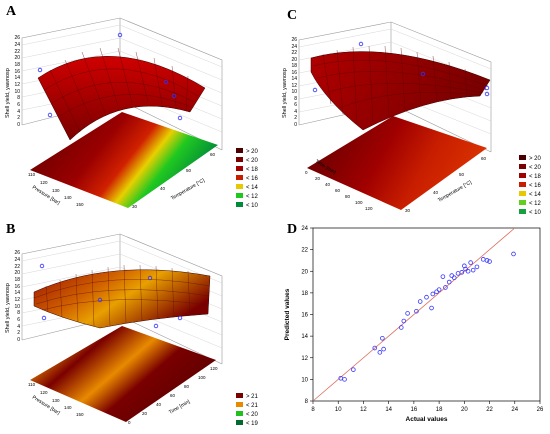 The width and height of the screenshot is (550, 434). Describe the element at coordinates (294, 82) in the screenshot. I see `z-ticks-c: 0 2 4 6 8 10 12 14 16 18 20 22 24 26` at that location.